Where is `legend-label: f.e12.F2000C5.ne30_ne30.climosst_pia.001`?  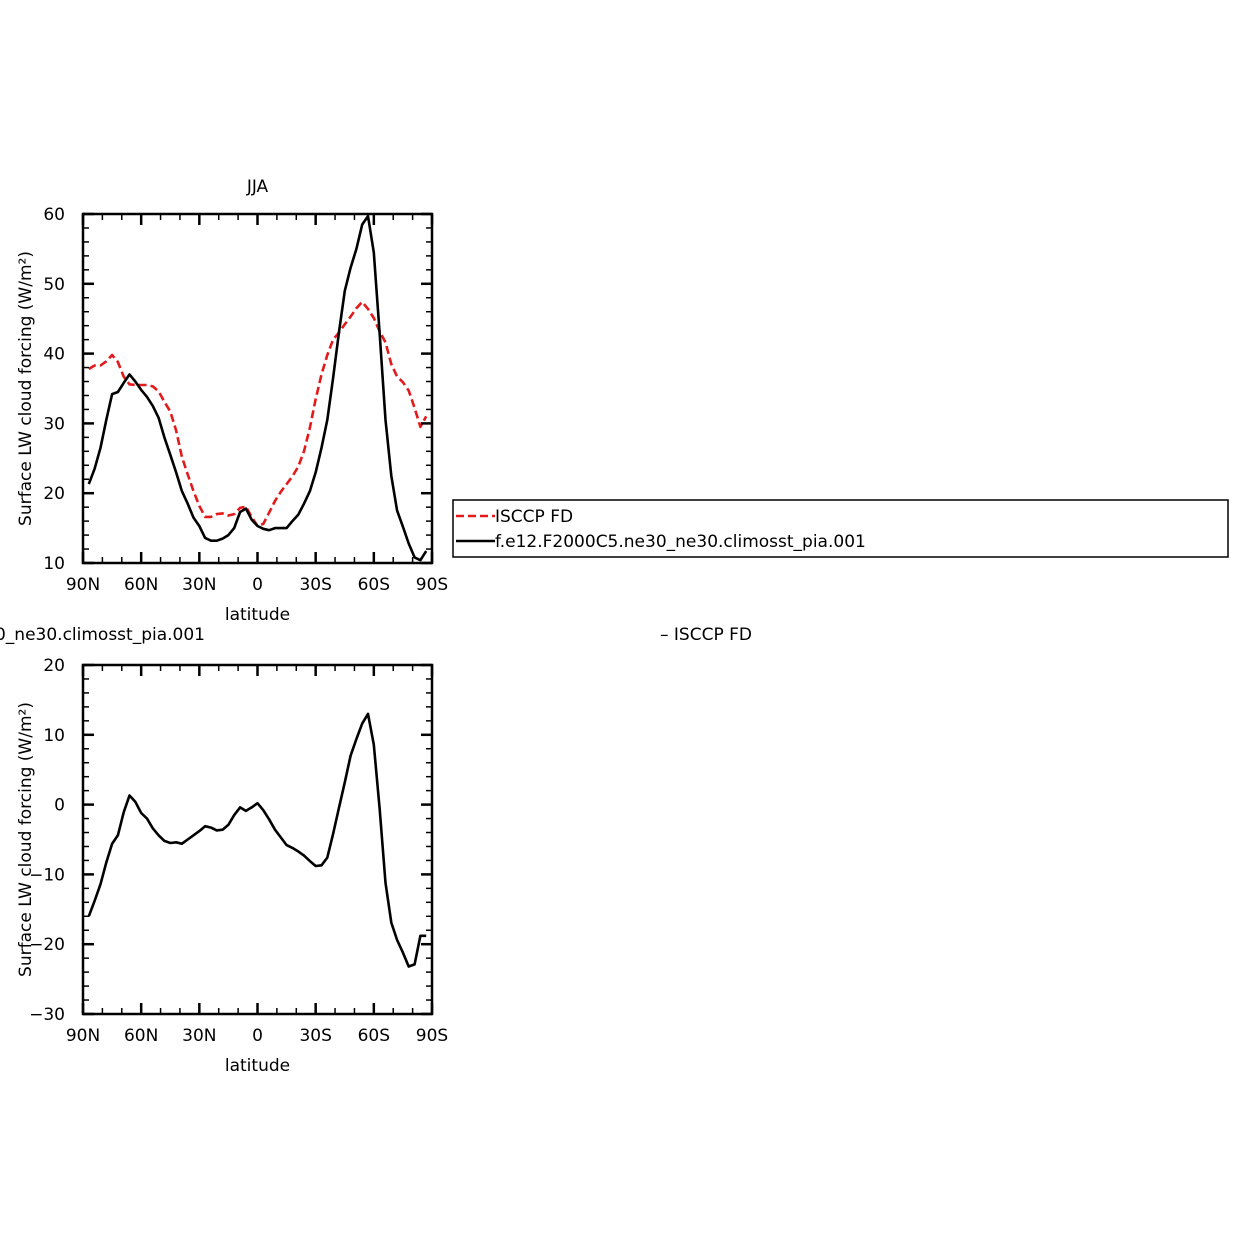
legend-label: f.e12.F2000C5.ne30_ne30.climosst_pia.001 is located at coordinates (680, 542).